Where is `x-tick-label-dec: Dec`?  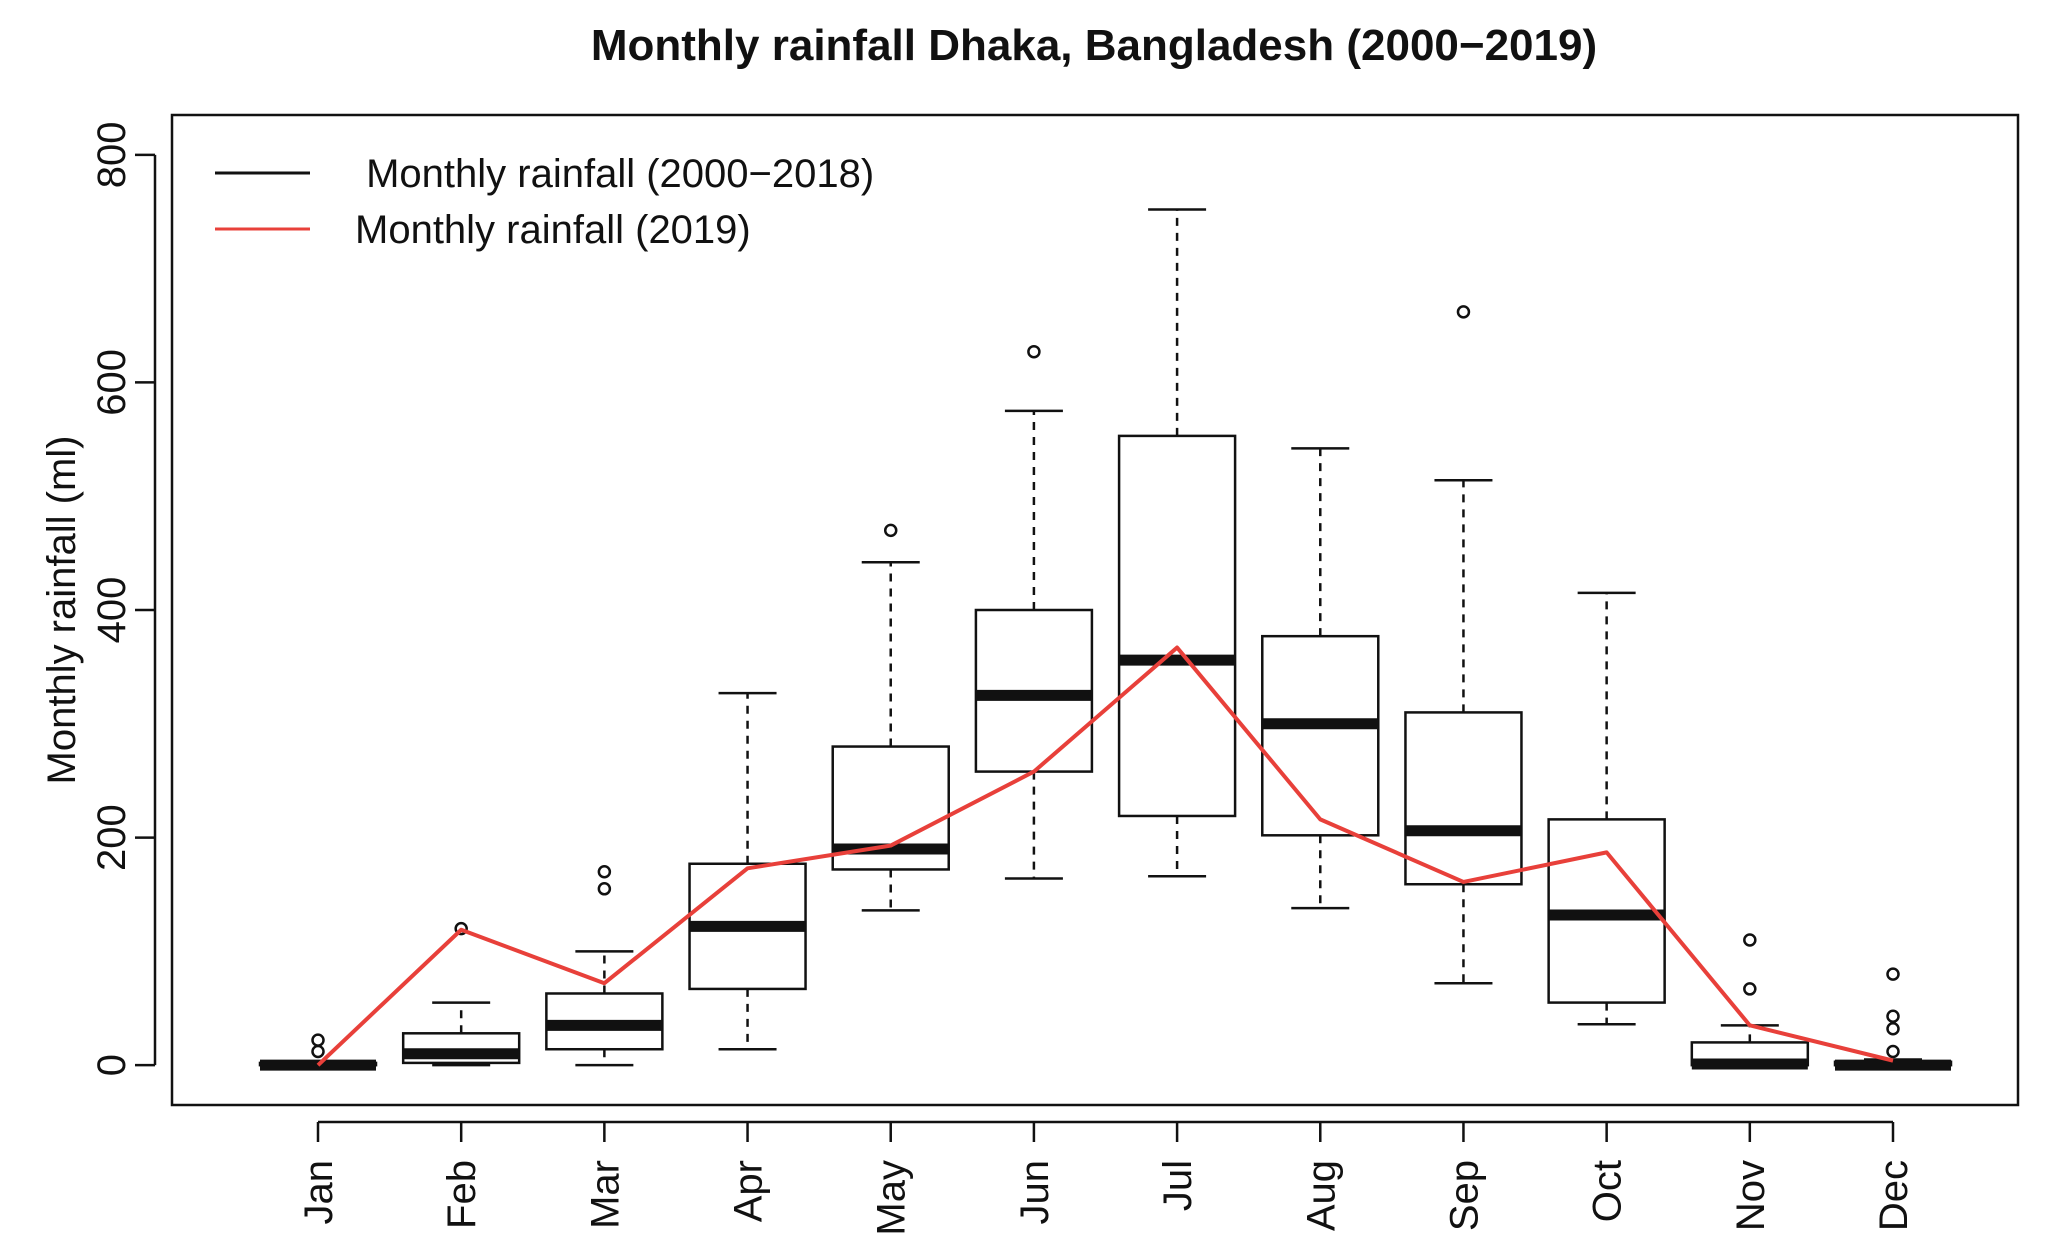
x-tick-label-dec: Dec is located at coordinates (1894, 1195).